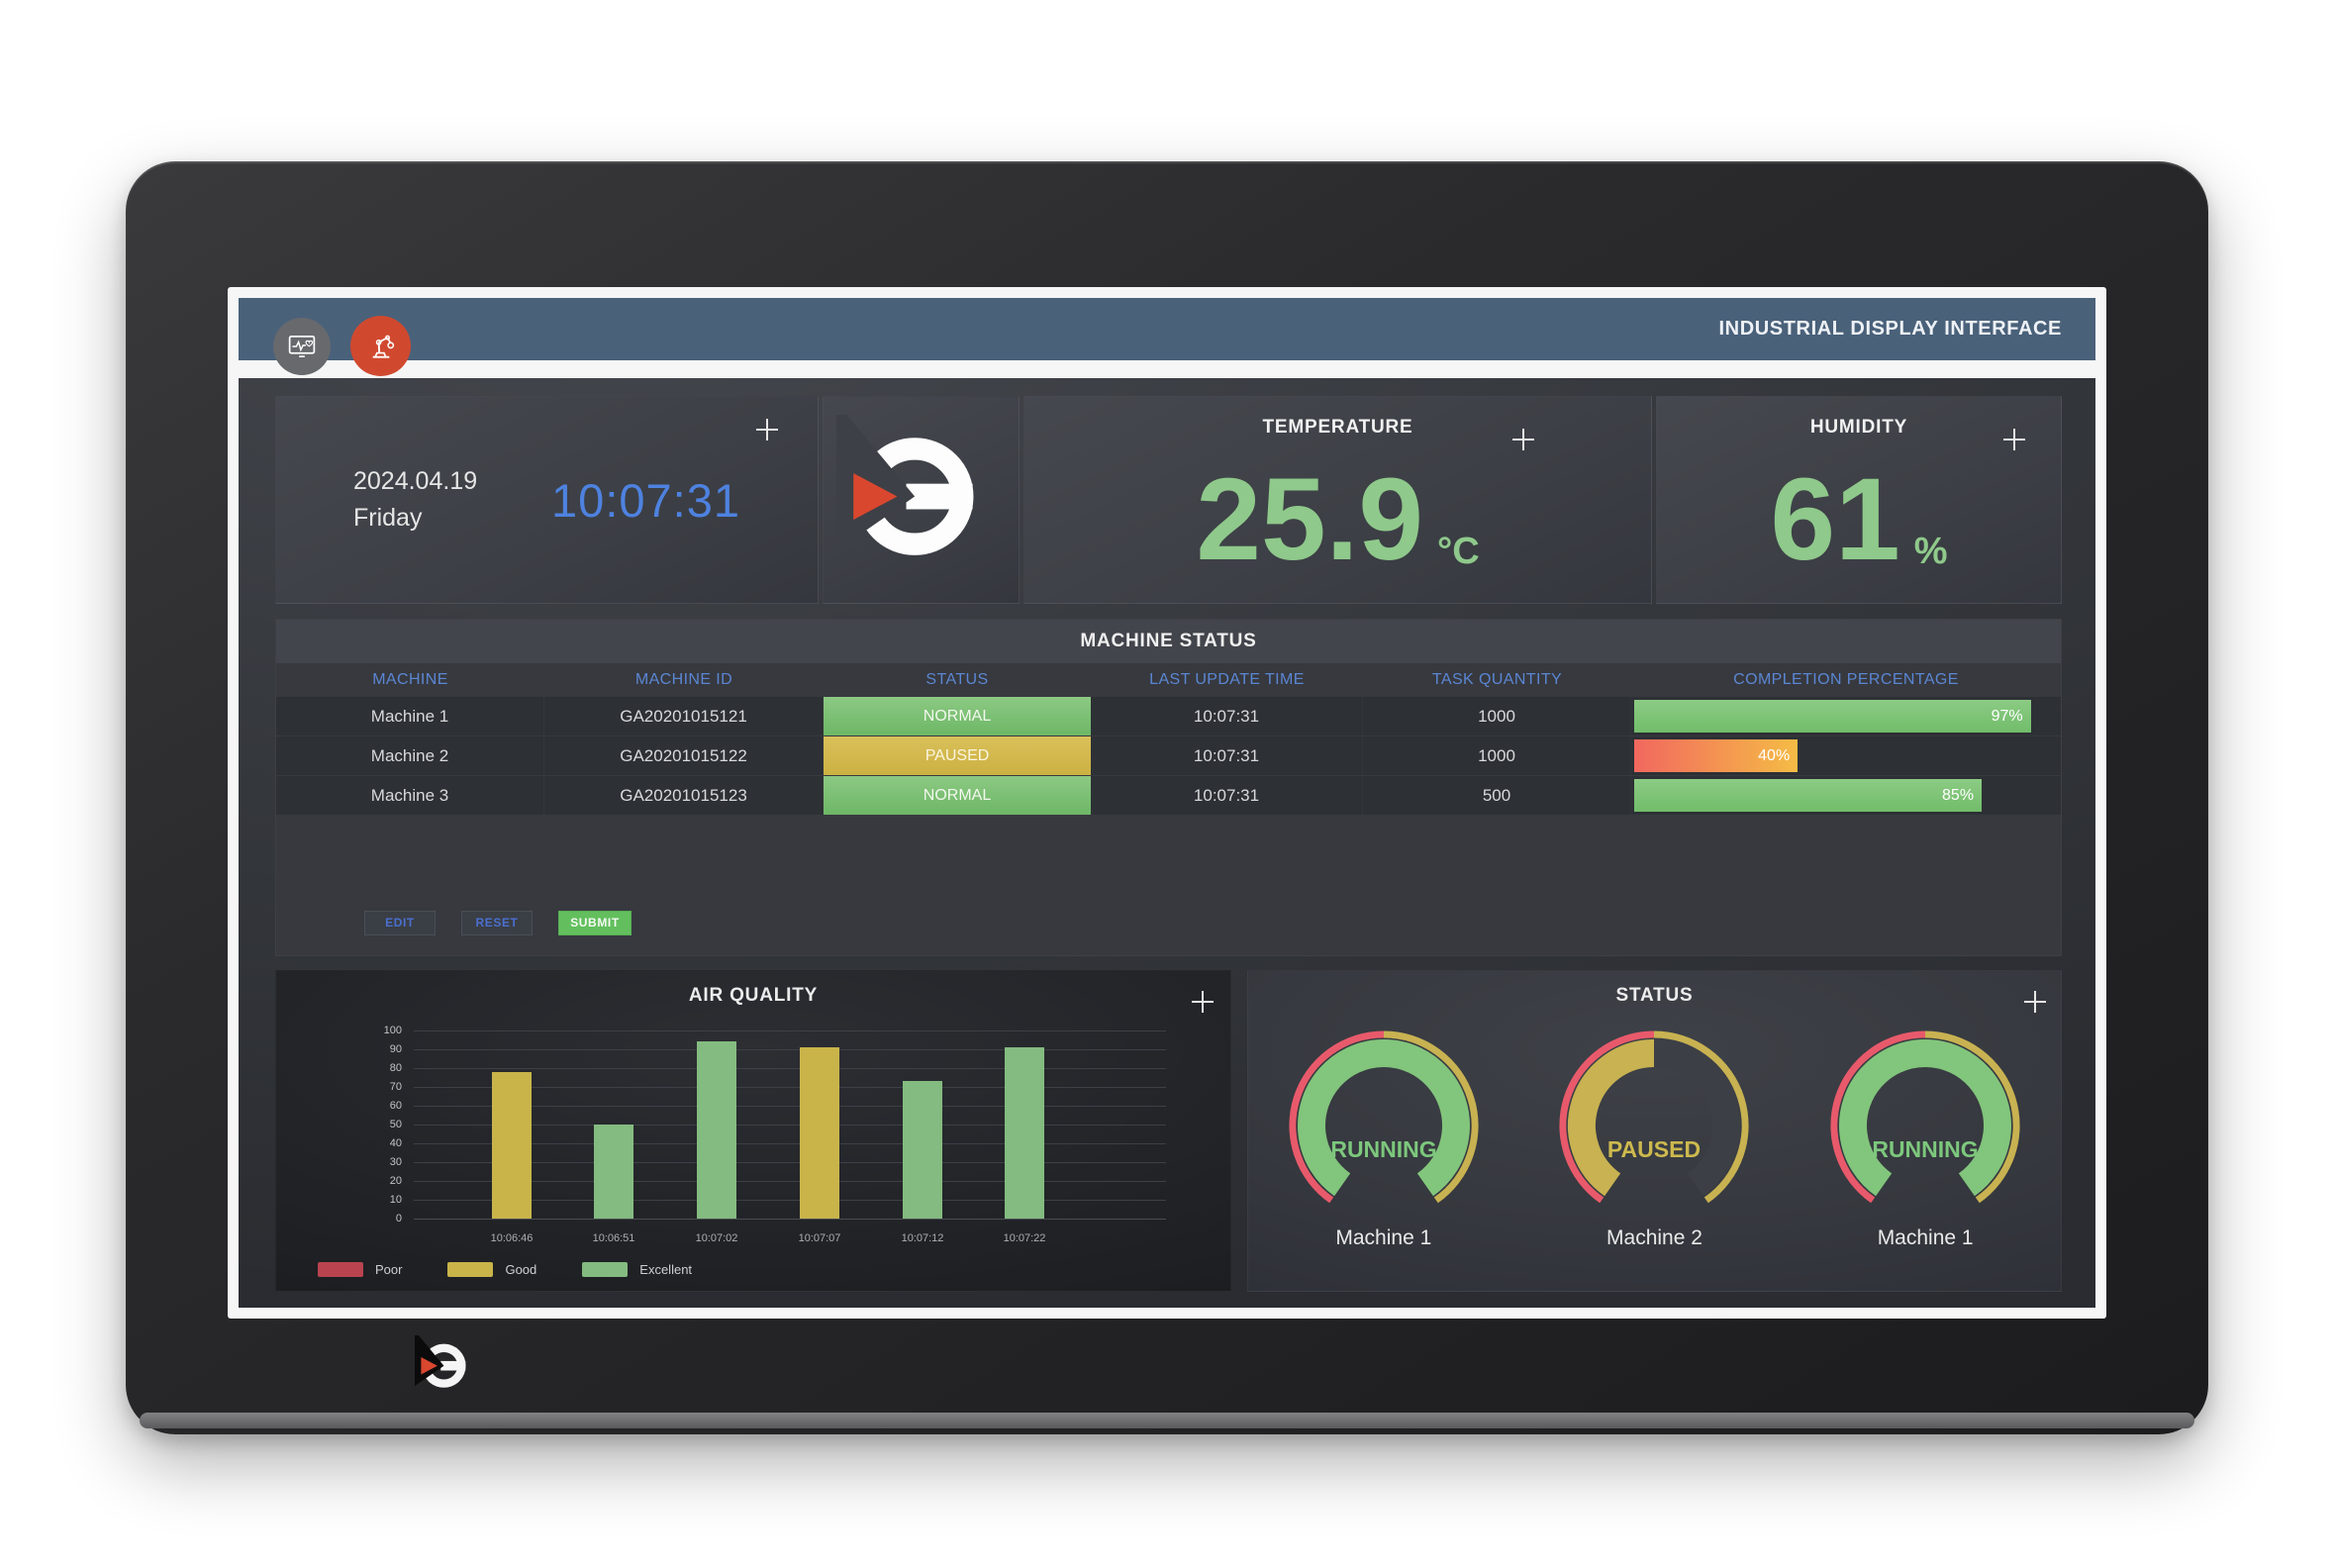  I want to click on status-gauge: PAUSED, so click(1655, 1117).